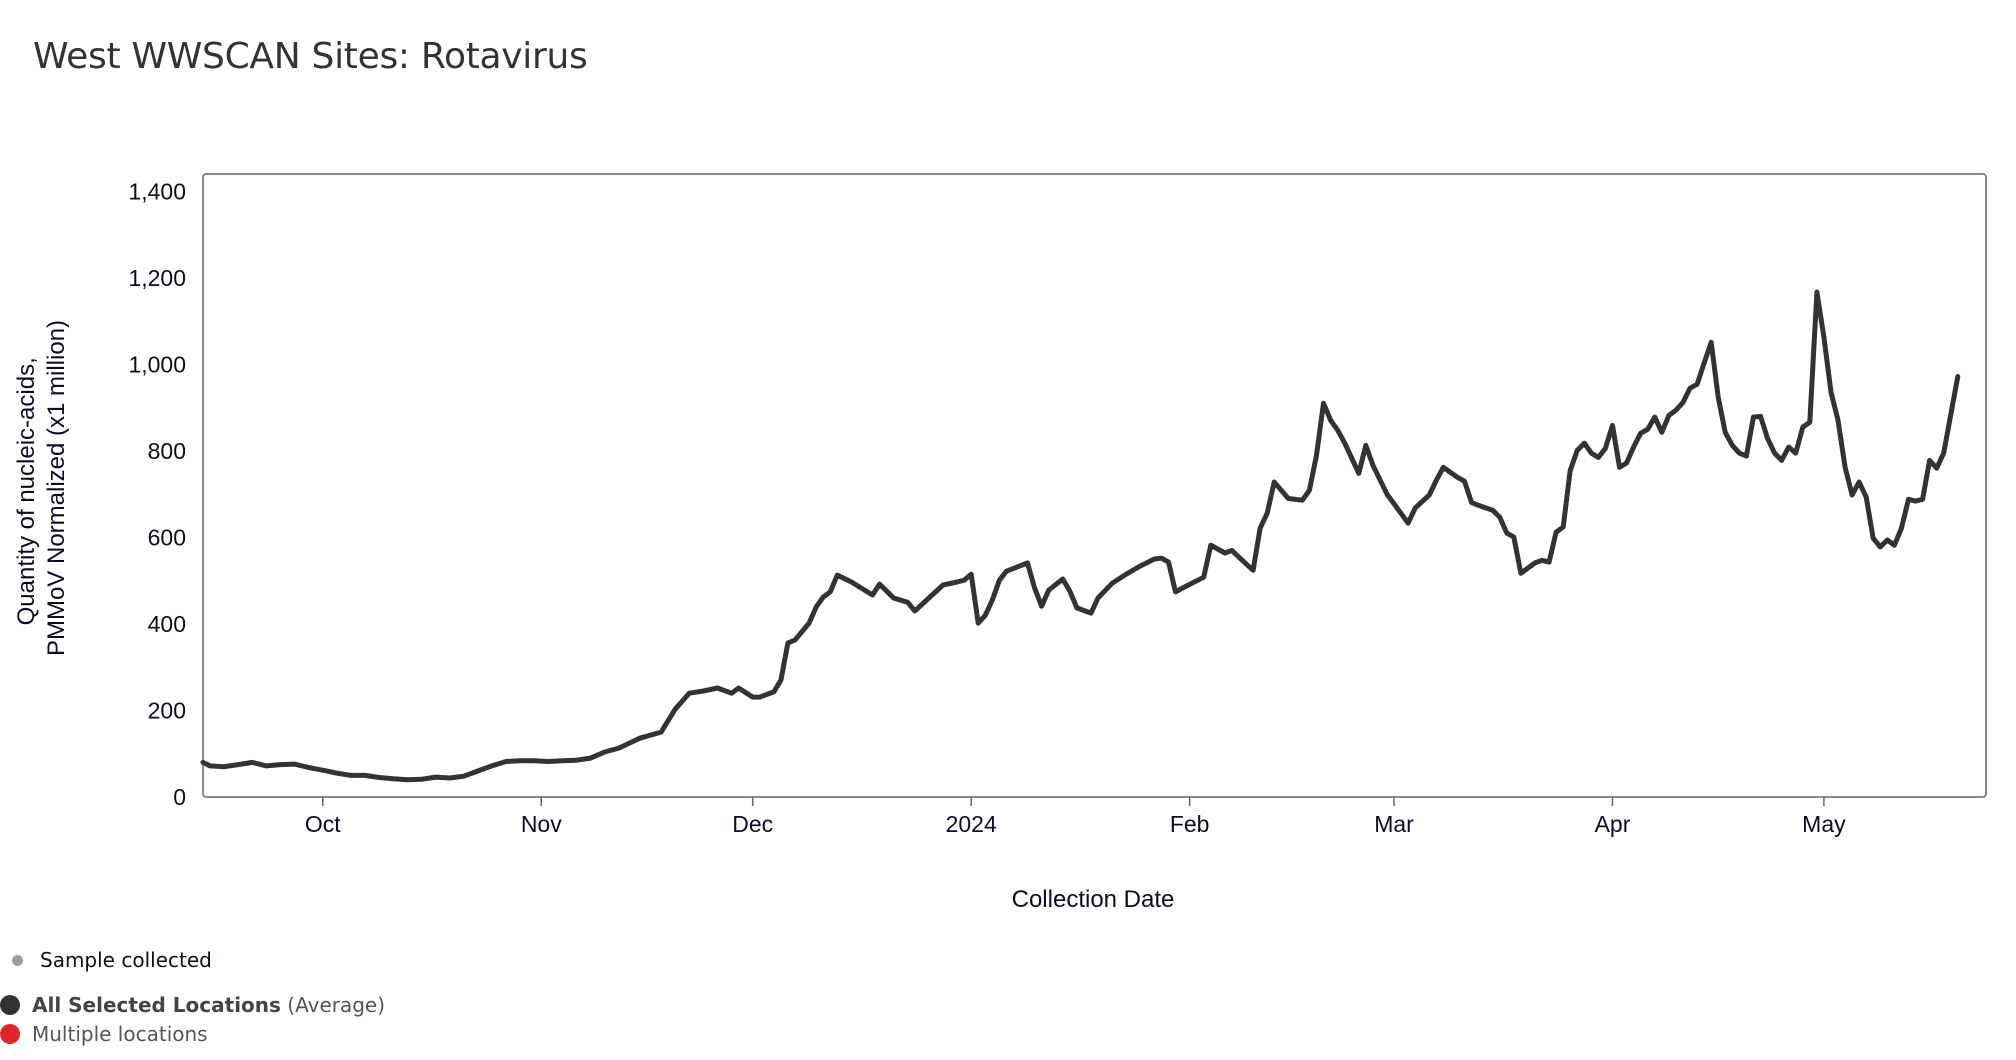 The image size is (2016, 1060). I want to click on y-tick-label: 1,400, so click(157, 191).